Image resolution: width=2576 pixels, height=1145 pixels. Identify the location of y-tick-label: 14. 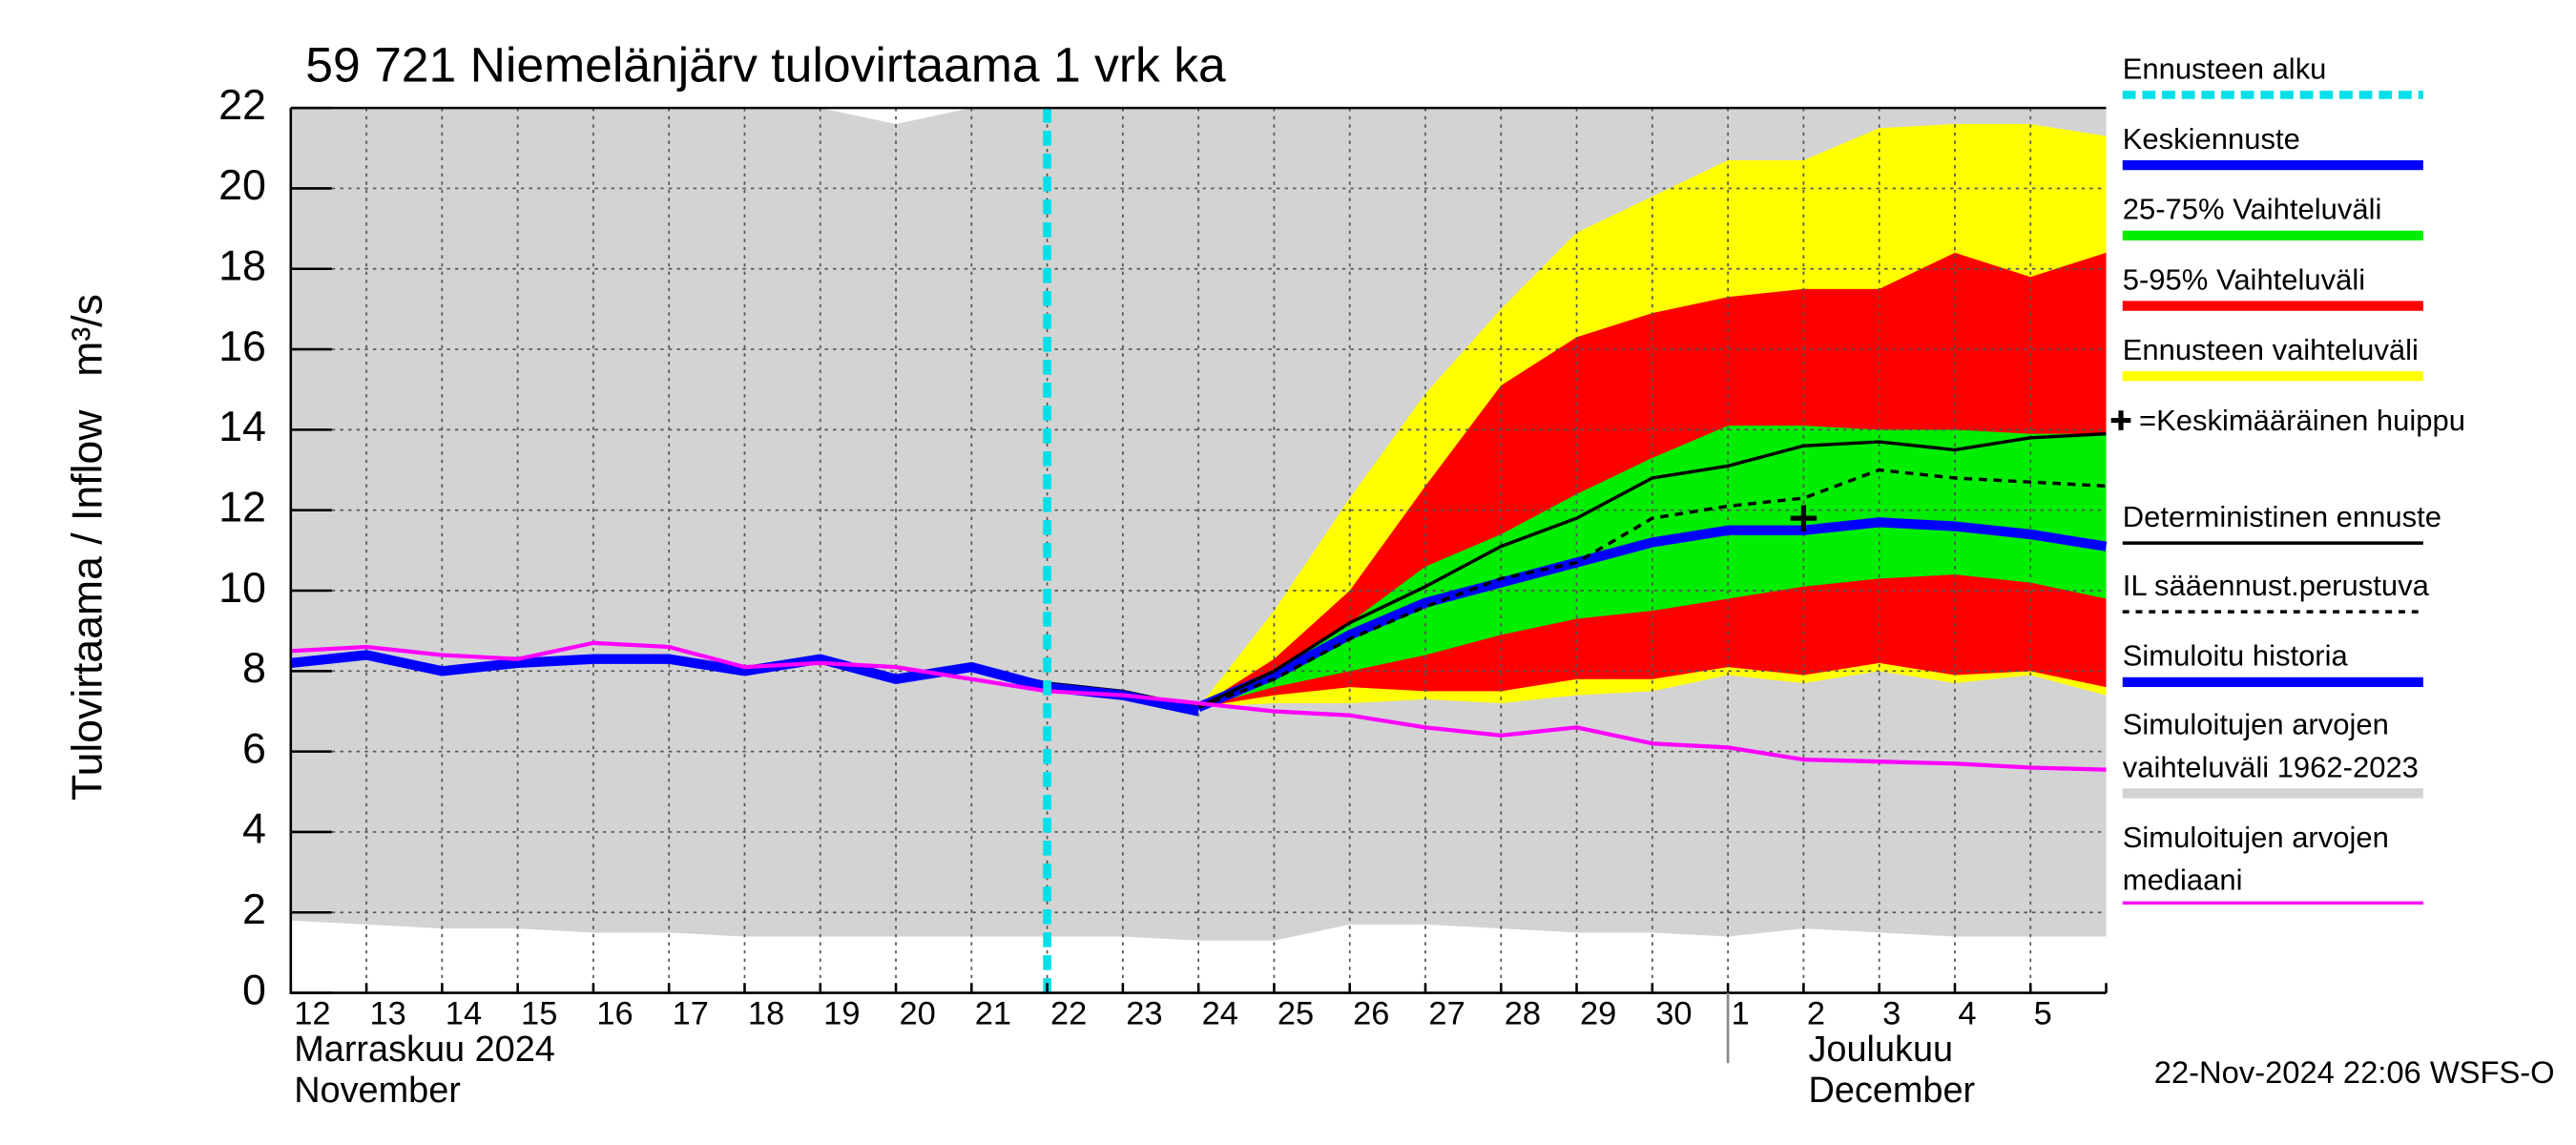
(242, 427).